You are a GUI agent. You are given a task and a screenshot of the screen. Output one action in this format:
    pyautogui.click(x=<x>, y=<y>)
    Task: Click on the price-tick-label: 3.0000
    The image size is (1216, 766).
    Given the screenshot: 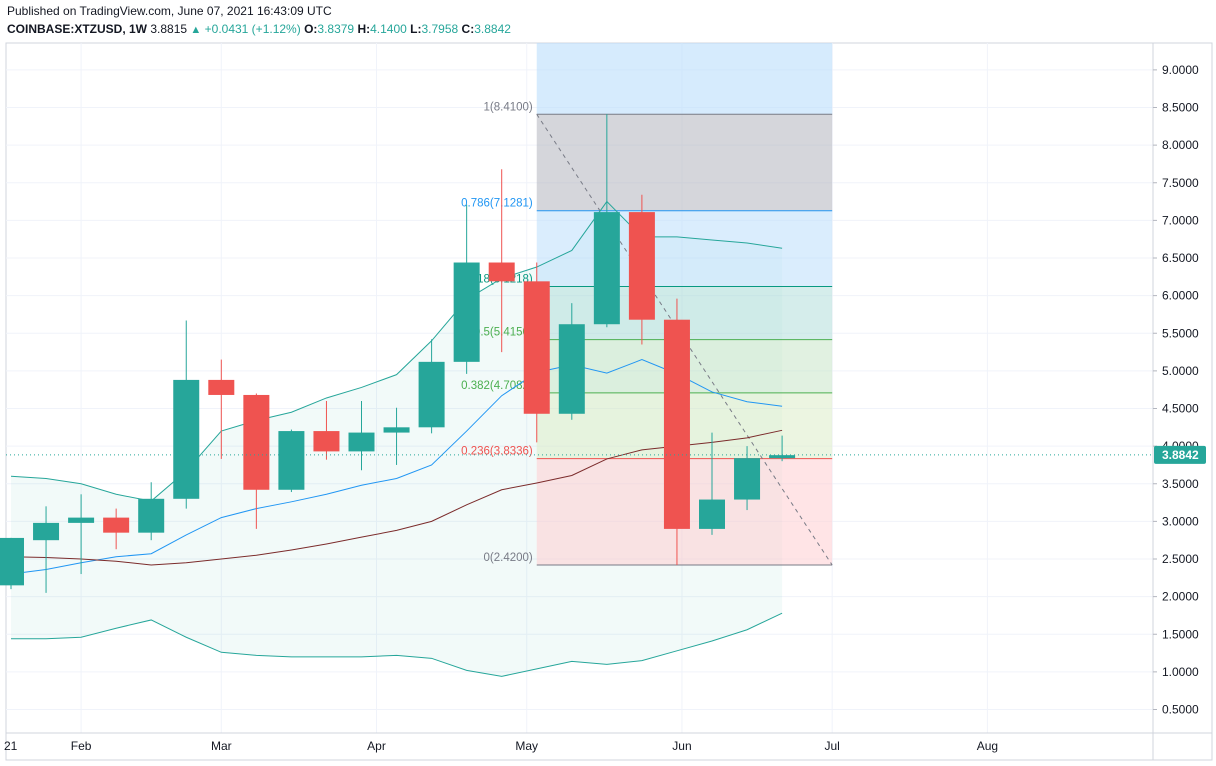 What is the action you would take?
    pyautogui.click(x=1180, y=521)
    